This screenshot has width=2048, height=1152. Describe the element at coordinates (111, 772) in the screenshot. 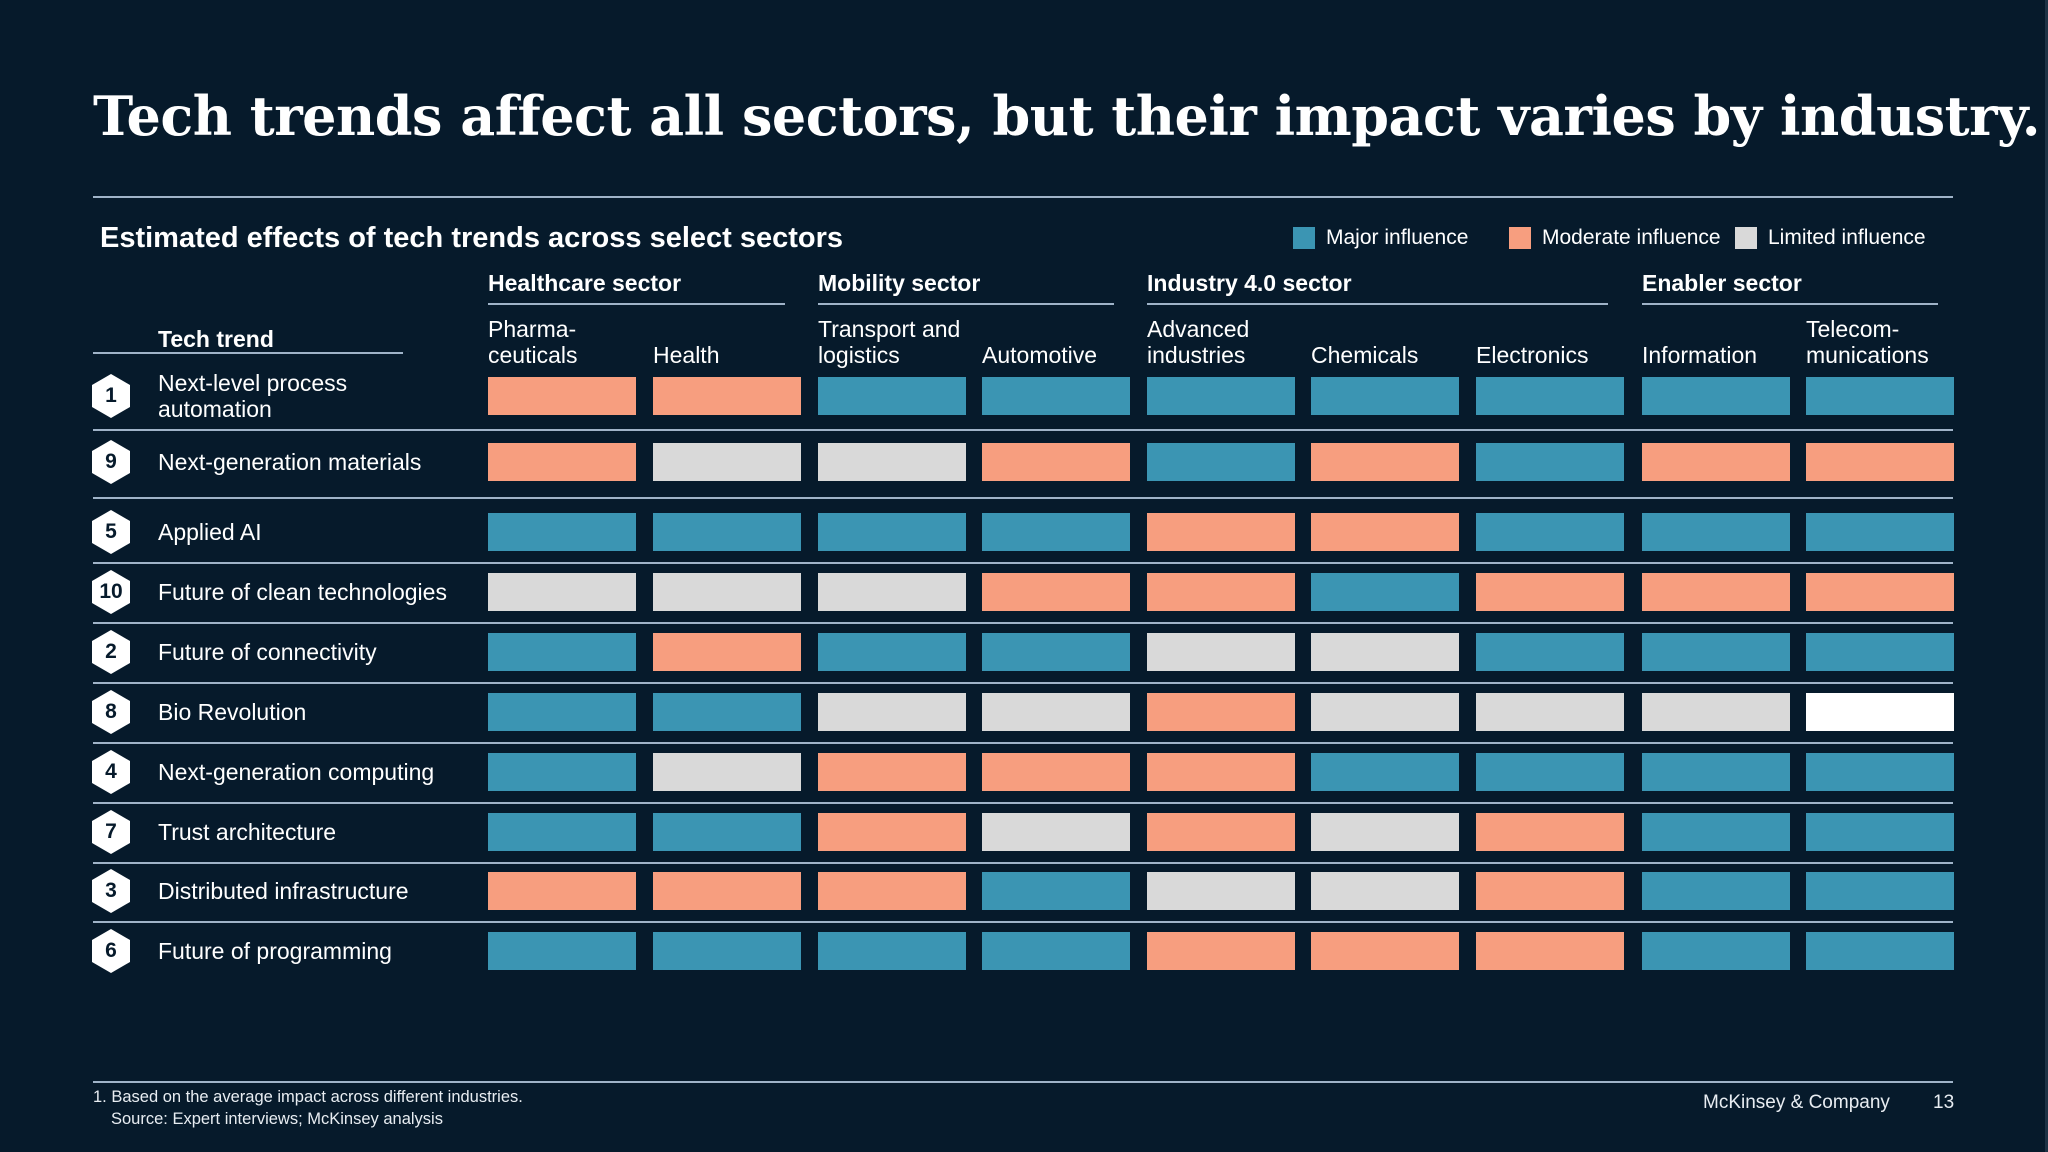

I see `trend-number-hex-icon: 4` at that location.